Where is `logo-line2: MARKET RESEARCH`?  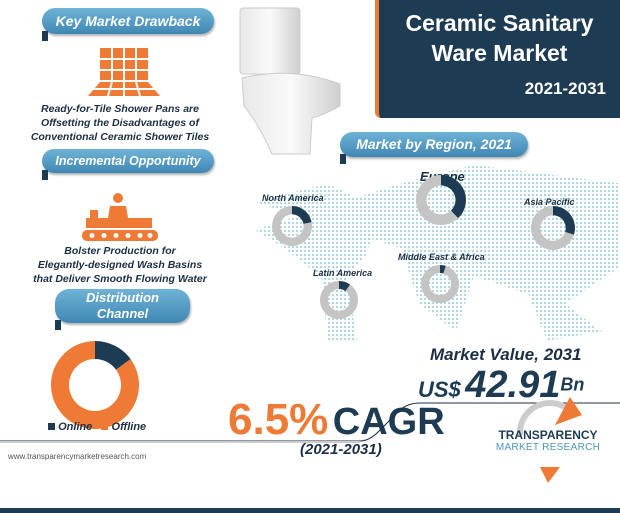 logo-line2: MARKET RESEARCH is located at coordinates (548, 447).